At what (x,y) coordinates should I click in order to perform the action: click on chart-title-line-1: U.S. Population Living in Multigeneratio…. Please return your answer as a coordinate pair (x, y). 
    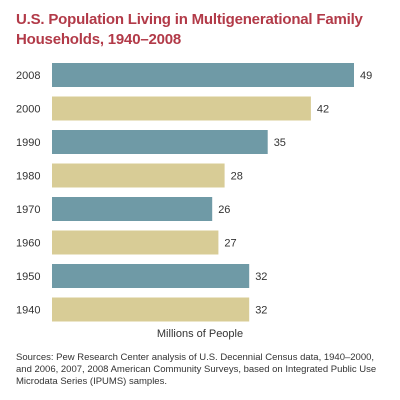
    Looking at the image, I should click on (189, 19).